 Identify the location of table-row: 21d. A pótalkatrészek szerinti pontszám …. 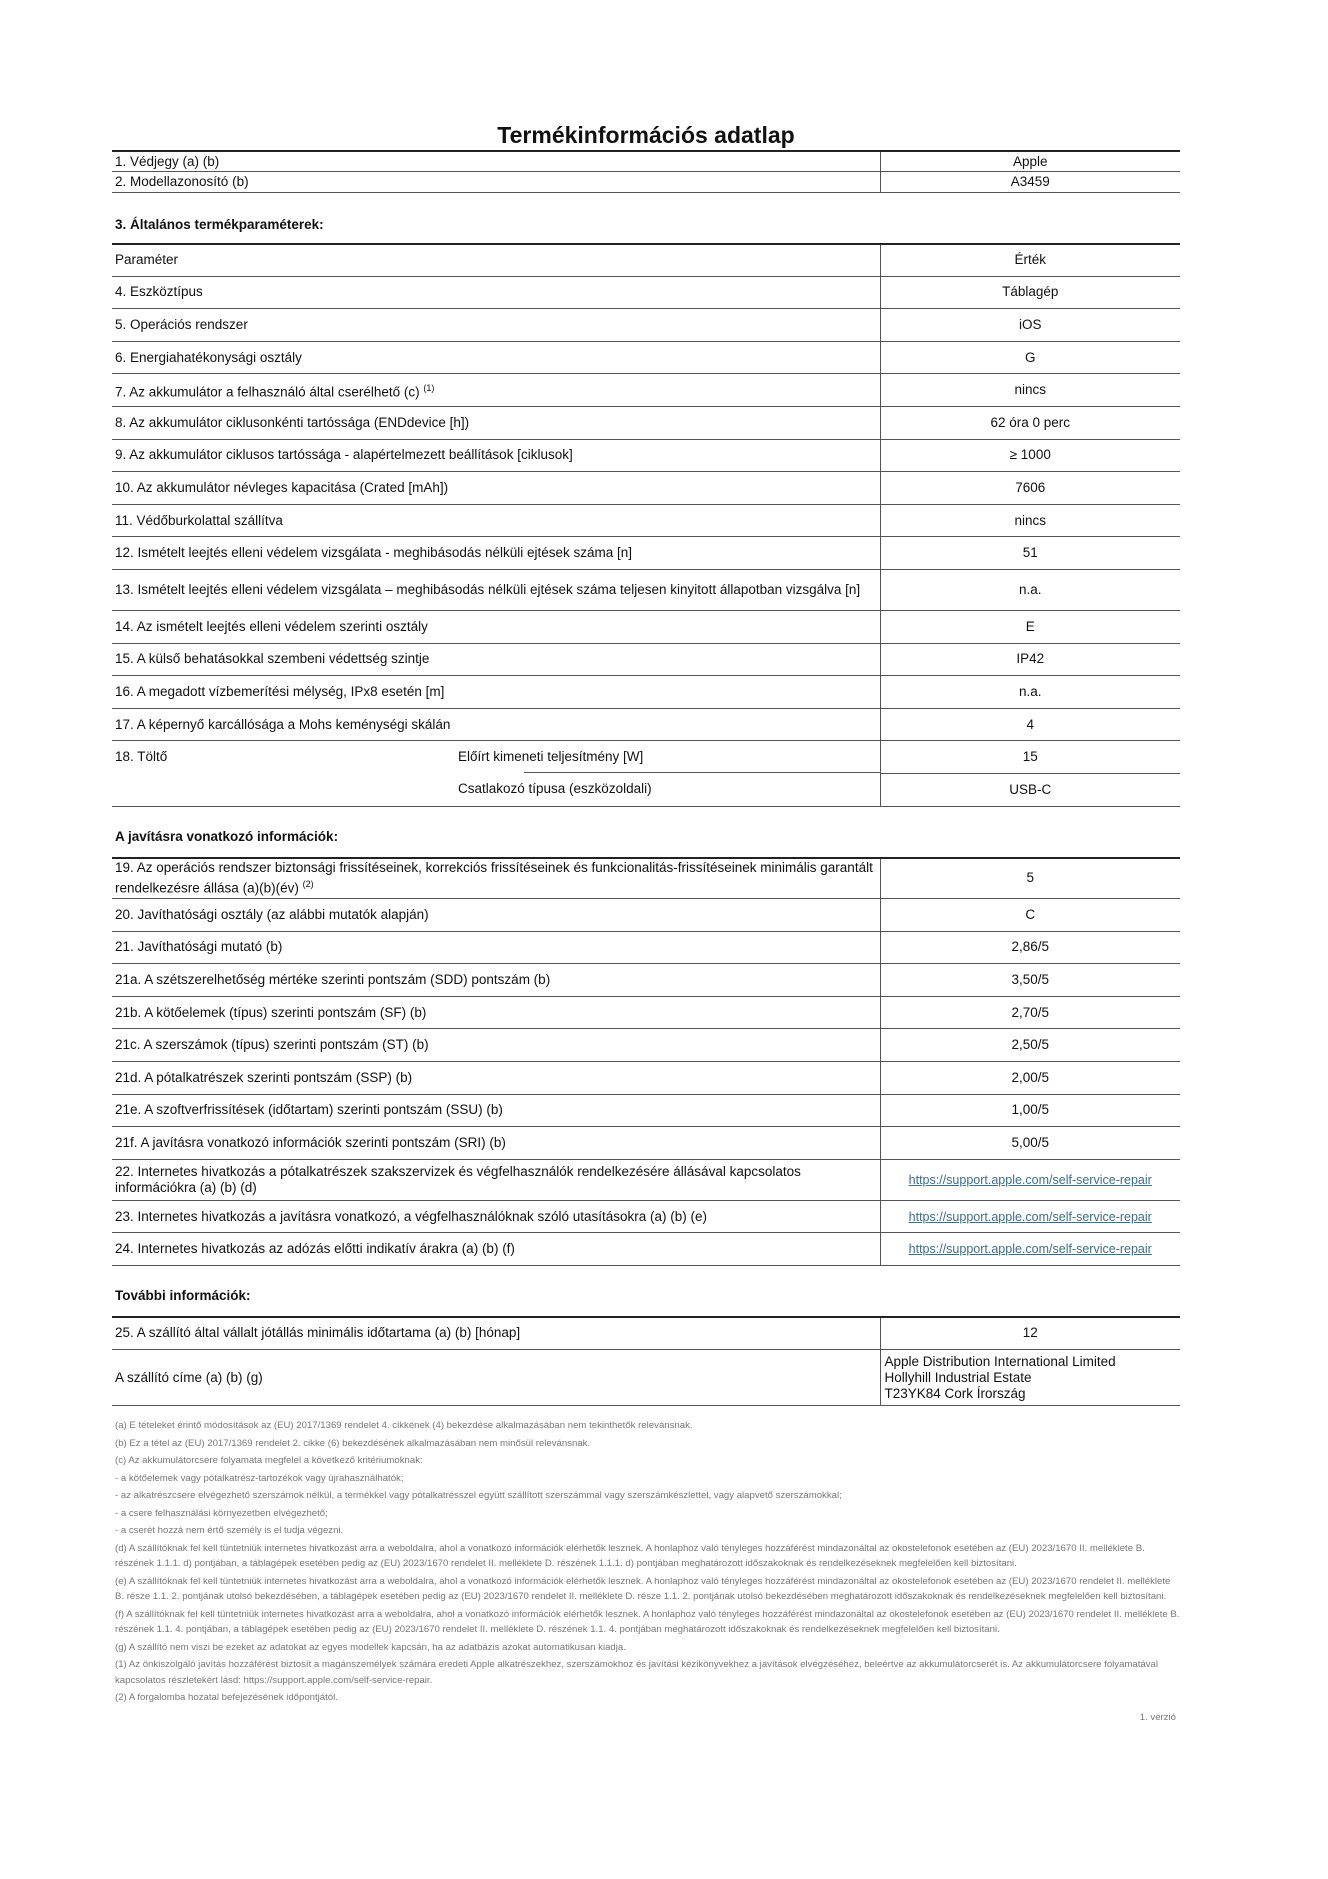
(646, 1078).